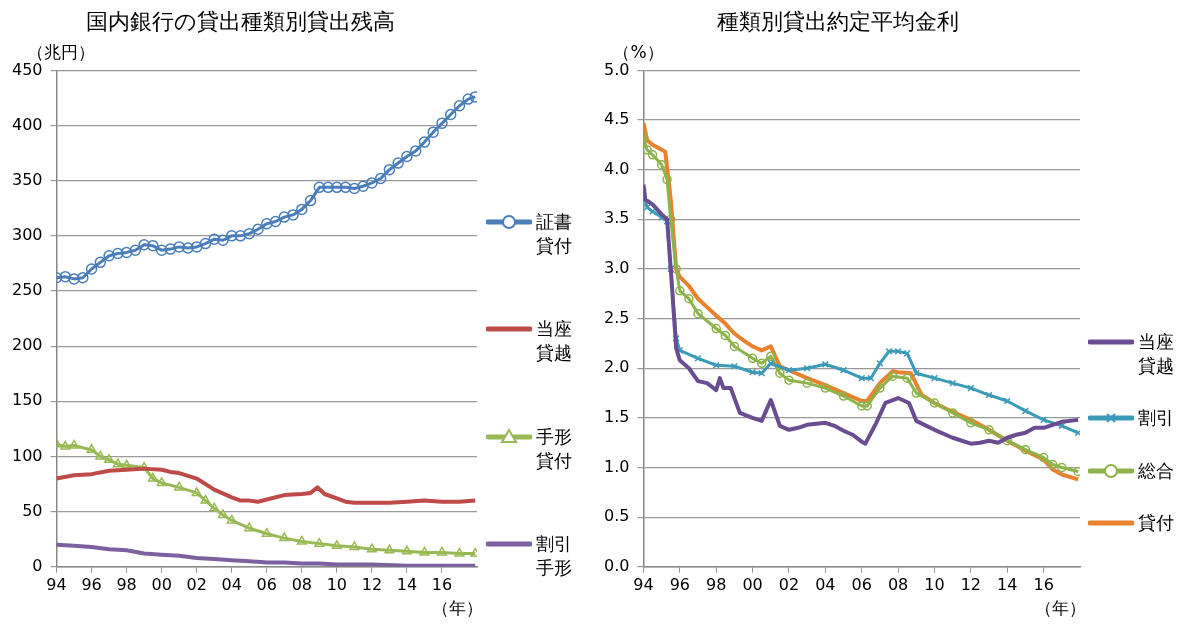  I want to click on y-tick-label: 2.5, so click(616, 317).